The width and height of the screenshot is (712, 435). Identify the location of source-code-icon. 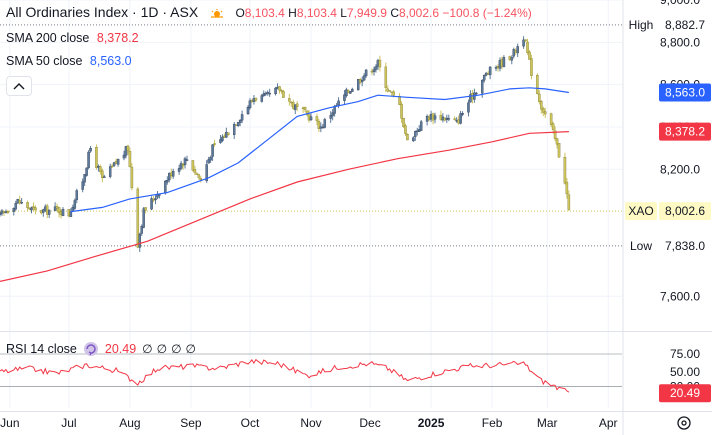
(91, 349).